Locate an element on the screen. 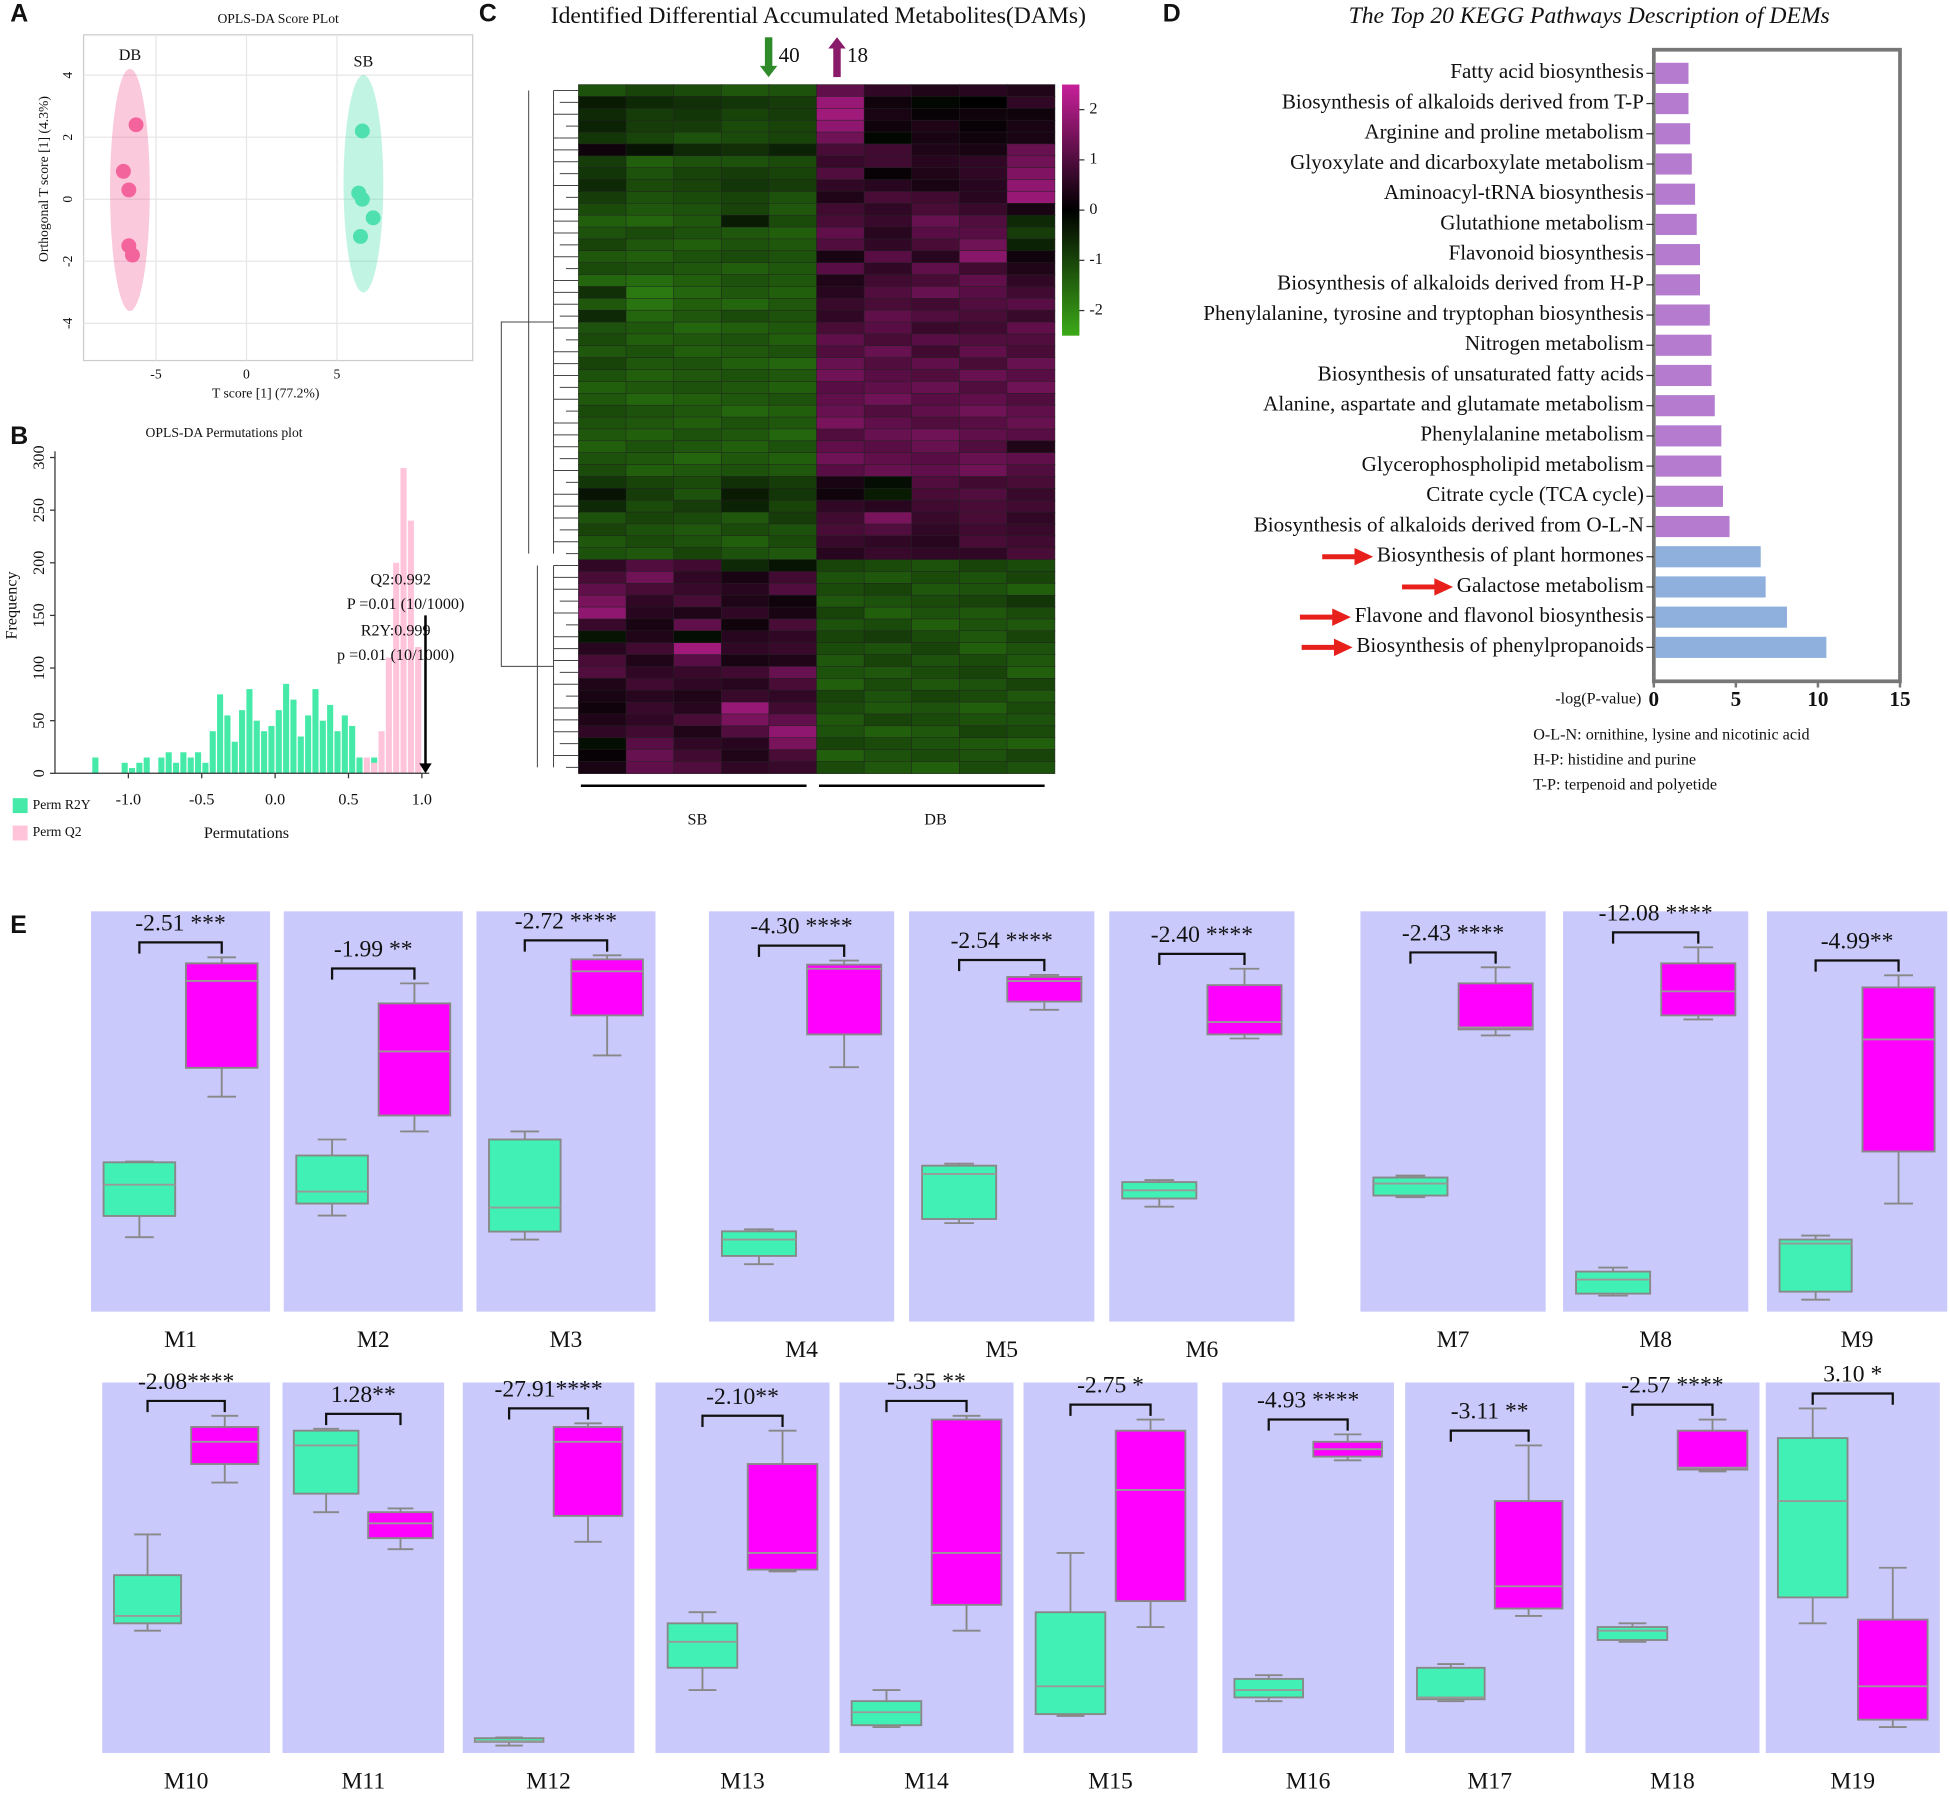 The height and width of the screenshot is (1799, 1950). x-tick-label: M4 is located at coordinates (801, 1350).